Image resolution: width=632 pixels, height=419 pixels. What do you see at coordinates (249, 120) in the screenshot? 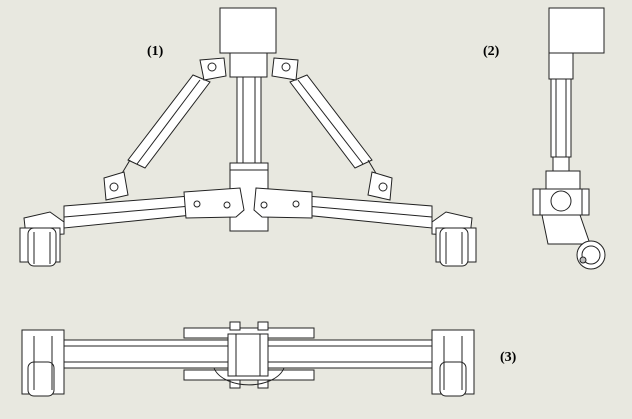
I see `central-column` at bounding box center [249, 120].